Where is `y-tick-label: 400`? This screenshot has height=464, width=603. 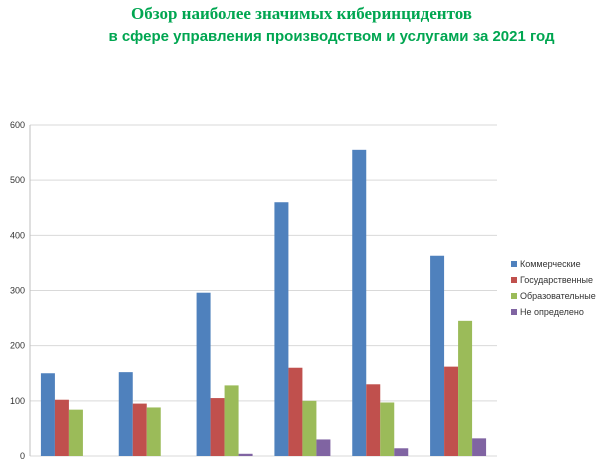 y-tick-label: 400 is located at coordinates (17, 235).